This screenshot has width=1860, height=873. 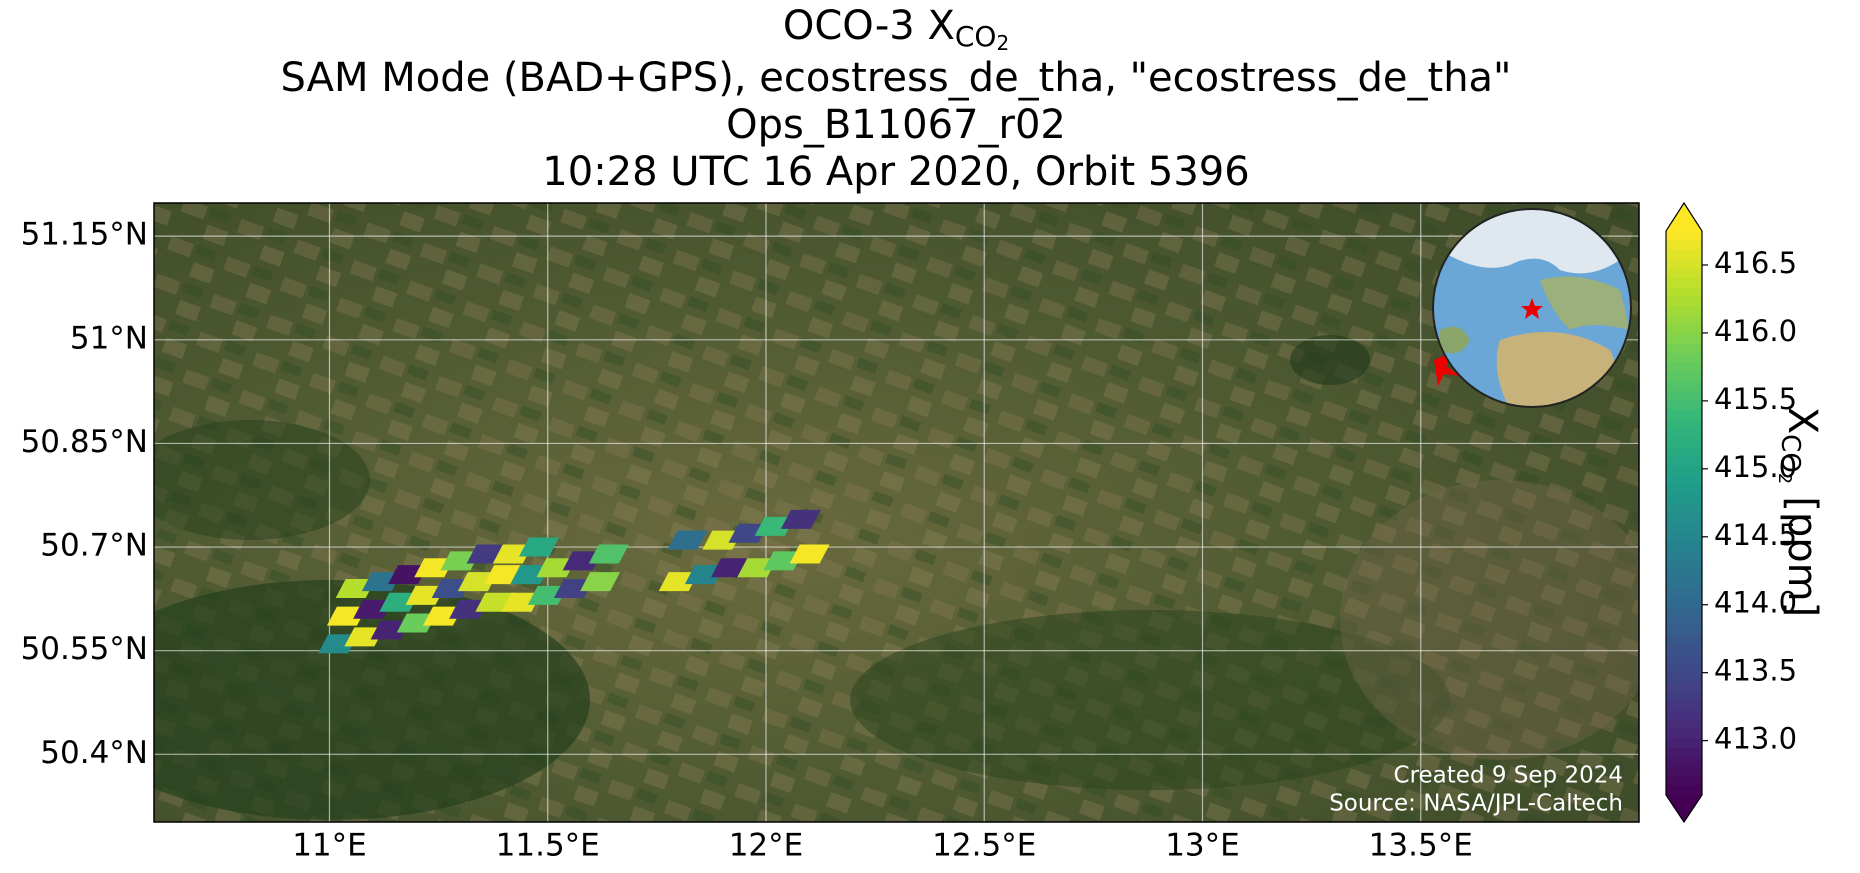 I want to click on colorbar-label: XCO2 [ppm], so click(x=1799, y=512).